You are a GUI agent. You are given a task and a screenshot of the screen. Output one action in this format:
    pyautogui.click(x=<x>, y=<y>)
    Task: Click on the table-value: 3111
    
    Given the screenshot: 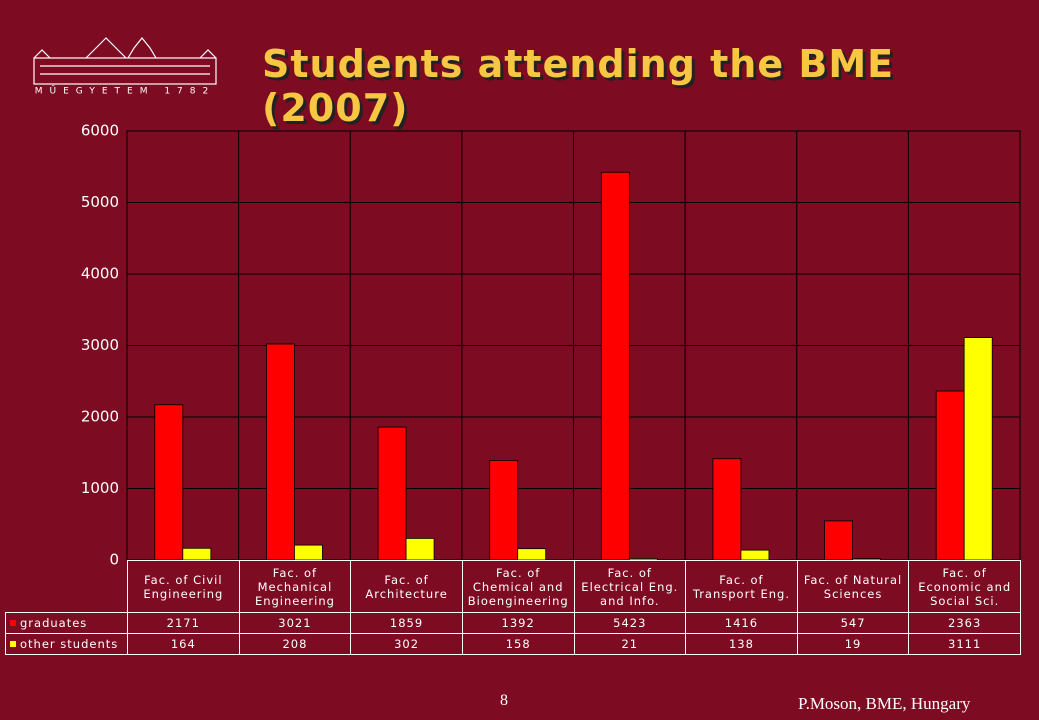 What is the action you would take?
    pyautogui.click(x=964, y=644)
    